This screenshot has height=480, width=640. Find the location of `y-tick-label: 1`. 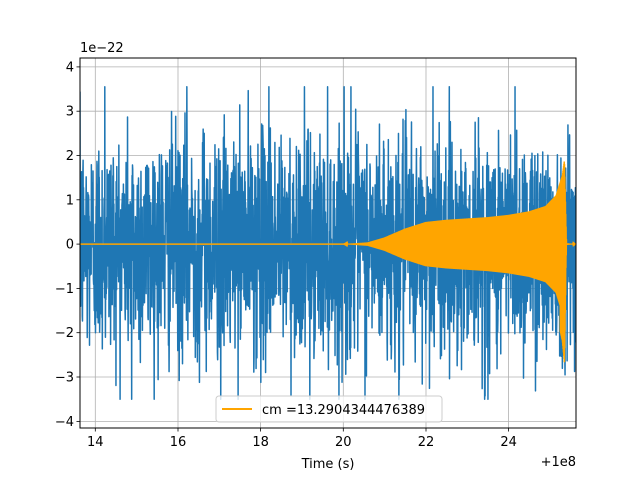

y-tick-label: 1 is located at coordinates (70, 200).